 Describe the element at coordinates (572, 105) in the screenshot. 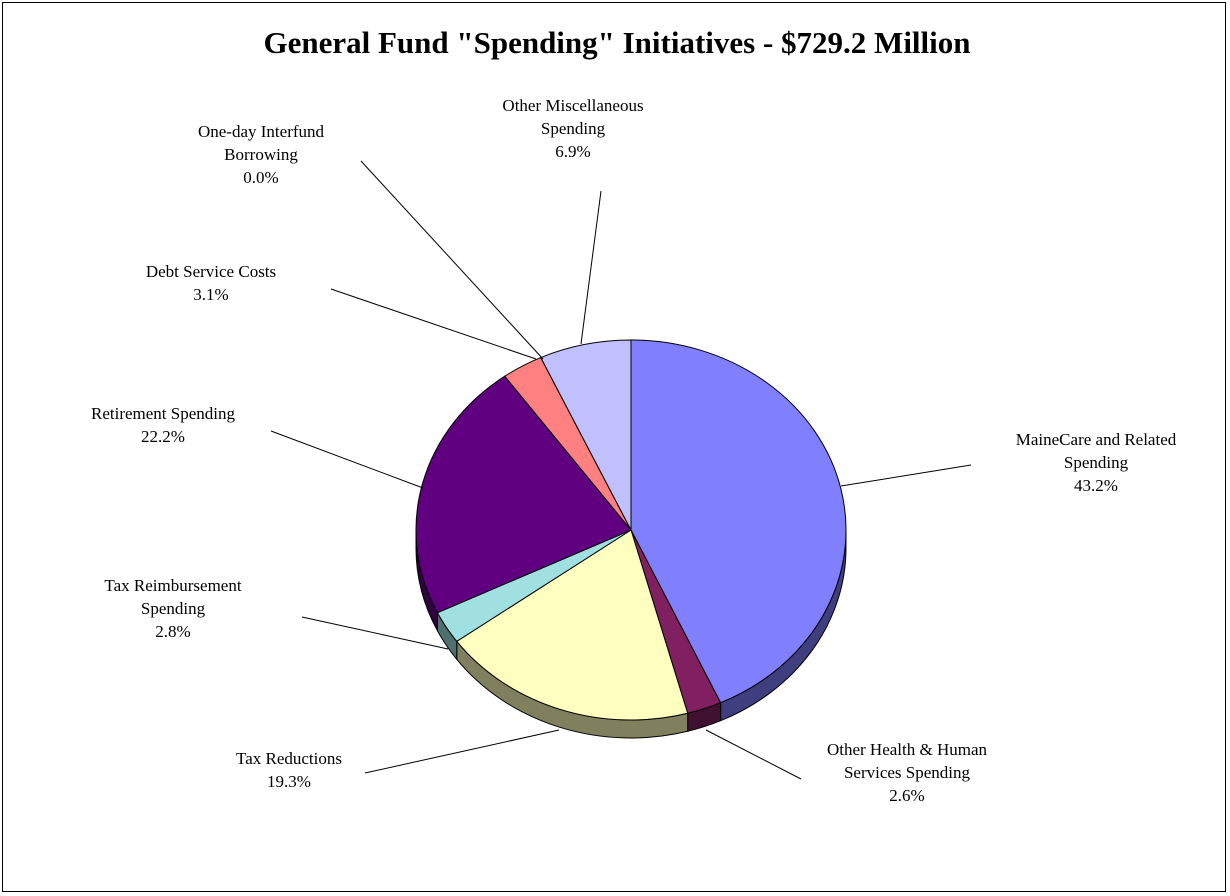

I see `slice-label: Other Miscellaneous` at that location.